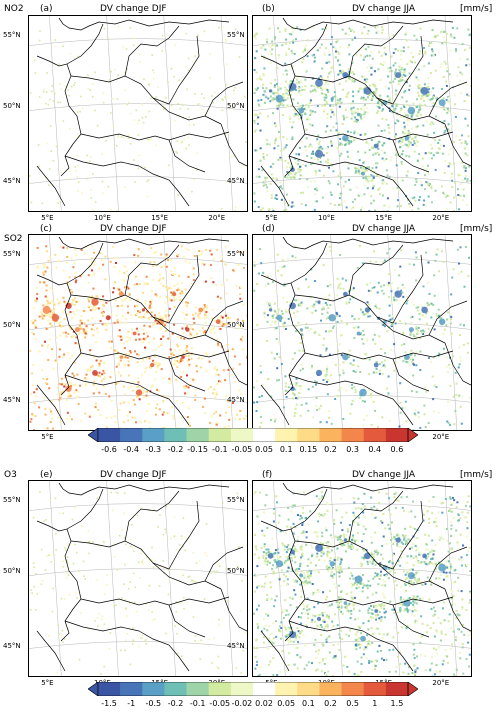  Describe the element at coordinates (476, 9) in the screenshot. I see `panel-b-unit: [mm/s]` at that location.